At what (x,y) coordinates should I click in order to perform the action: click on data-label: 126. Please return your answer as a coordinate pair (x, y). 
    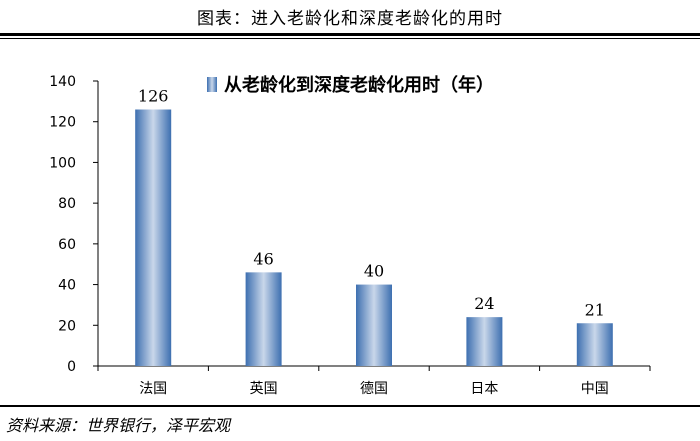
    Looking at the image, I should click on (153, 96).